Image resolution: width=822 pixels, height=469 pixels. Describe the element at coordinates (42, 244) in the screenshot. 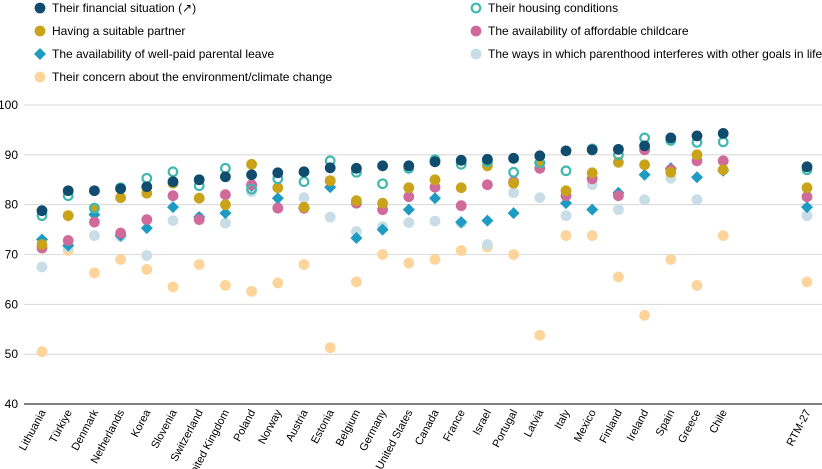

I see `point-having-a-suitable-partner-lithuania` at that location.